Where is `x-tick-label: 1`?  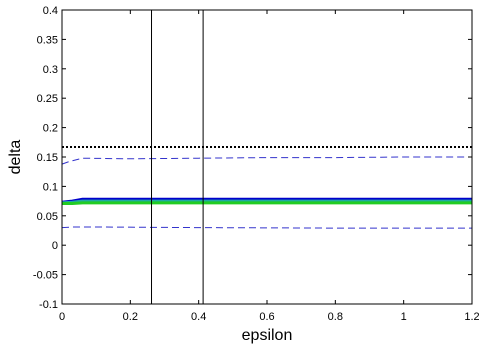
x-tick-label: 1 is located at coordinates (404, 317).